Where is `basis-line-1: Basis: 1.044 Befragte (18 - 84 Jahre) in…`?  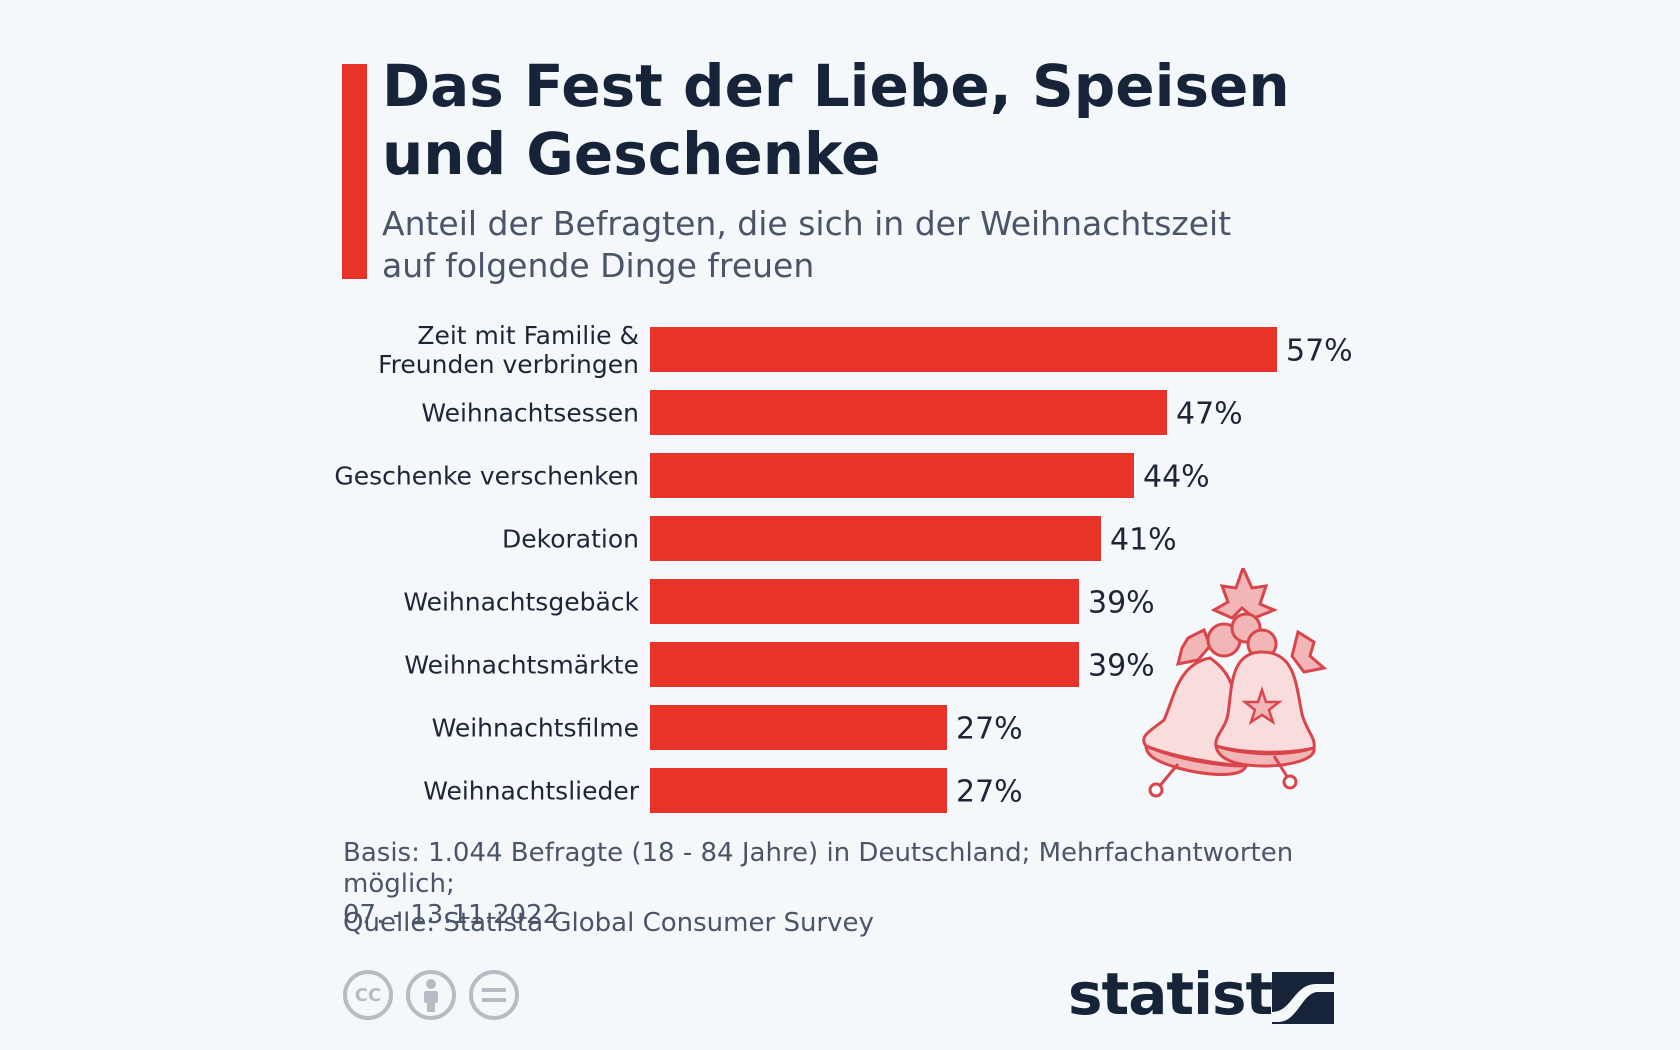
basis-line-1: Basis: 1.044 Befragte (18 - 84 Jahre) in… is located at coordinates (818, 868).